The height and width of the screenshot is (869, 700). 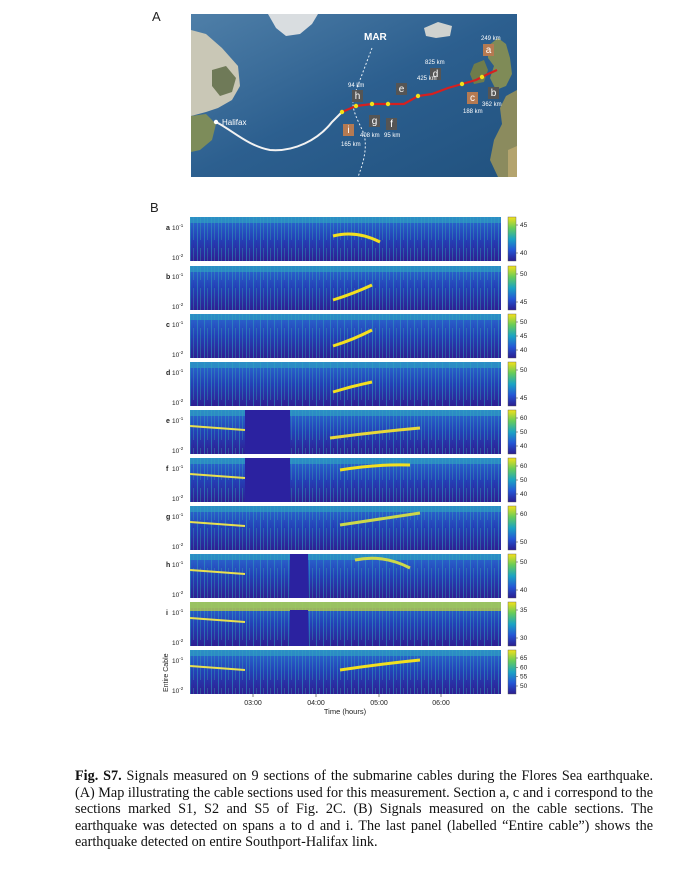 What do you see at coordinates (216, 122) in the screenshot?
I see `halifax-point` at bounding box center [216, 122].